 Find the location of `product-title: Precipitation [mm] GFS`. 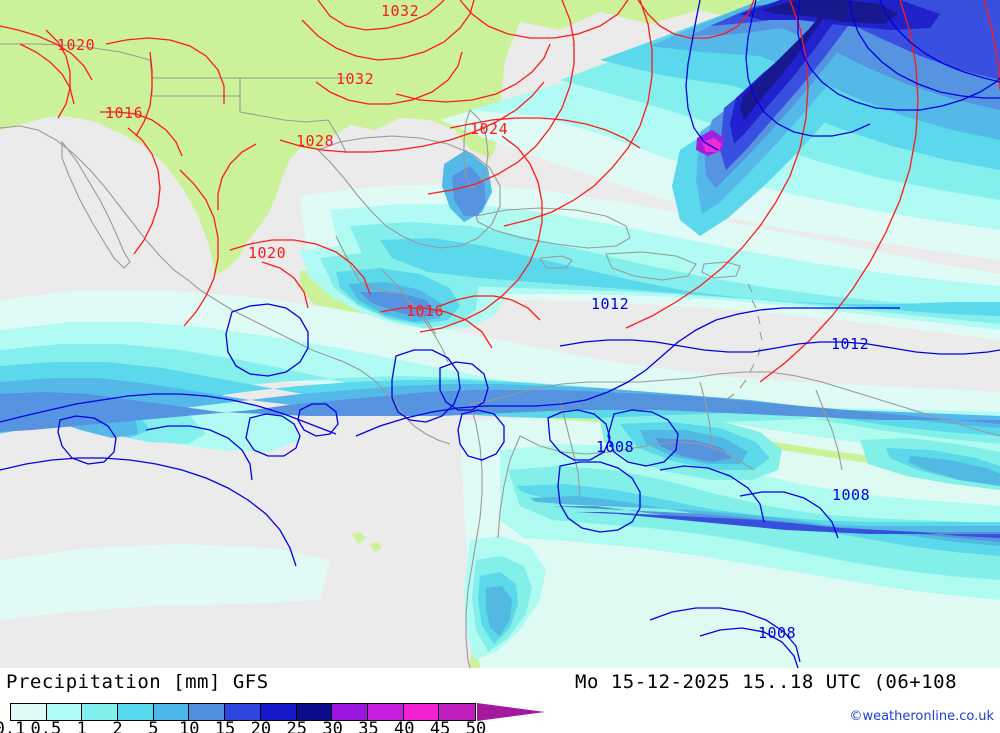

product-title: Precipitation [mm] GFS is located at coordinates (137, 682).